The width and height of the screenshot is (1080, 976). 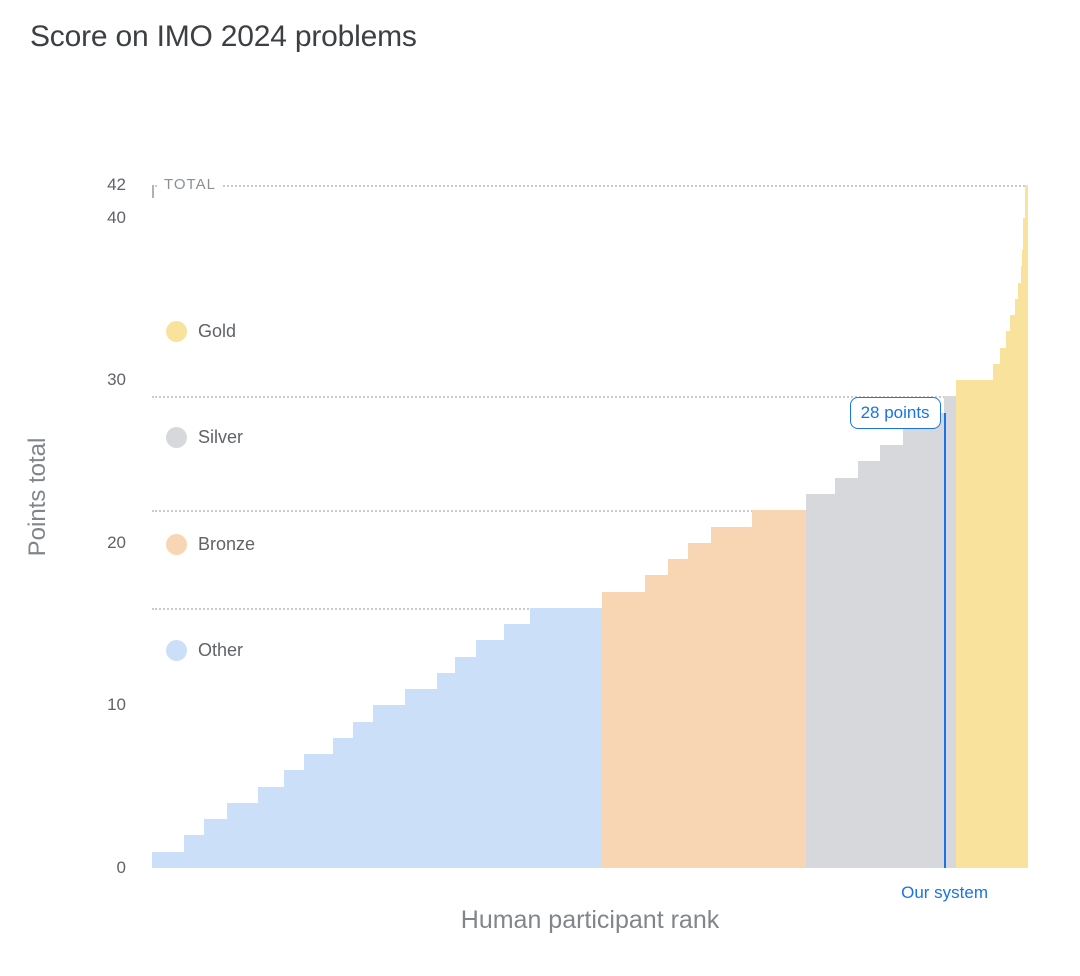 I want to click on other-legend-dot-icon, so click(x=176, y=650).